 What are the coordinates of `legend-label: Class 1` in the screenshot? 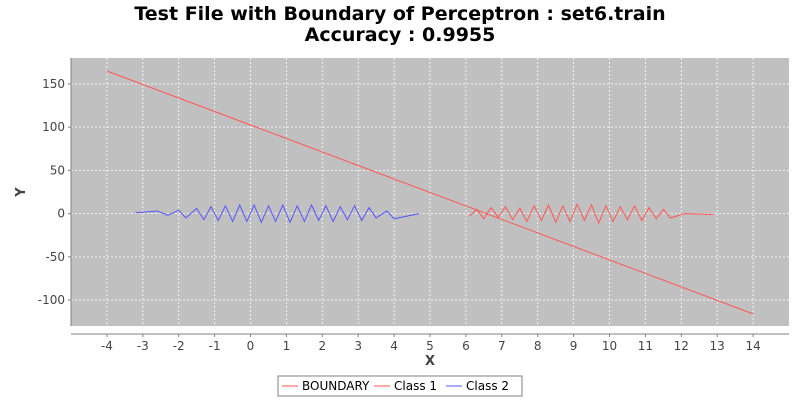 It's located at (415, 386).